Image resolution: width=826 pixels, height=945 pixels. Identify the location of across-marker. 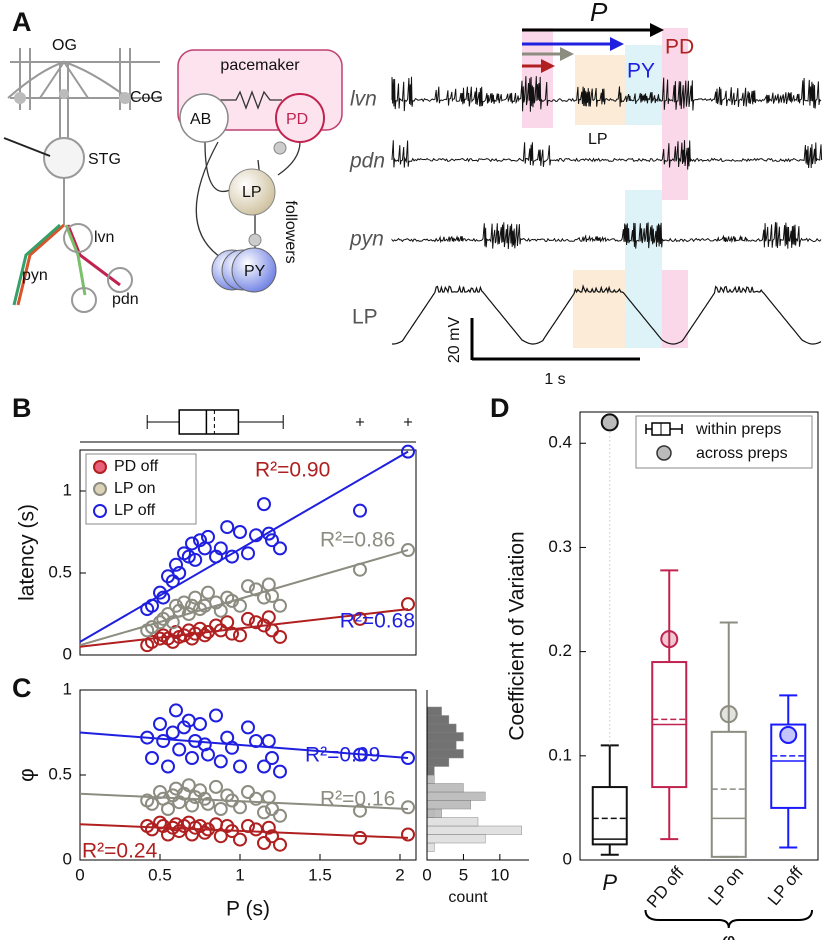
(609, 422).